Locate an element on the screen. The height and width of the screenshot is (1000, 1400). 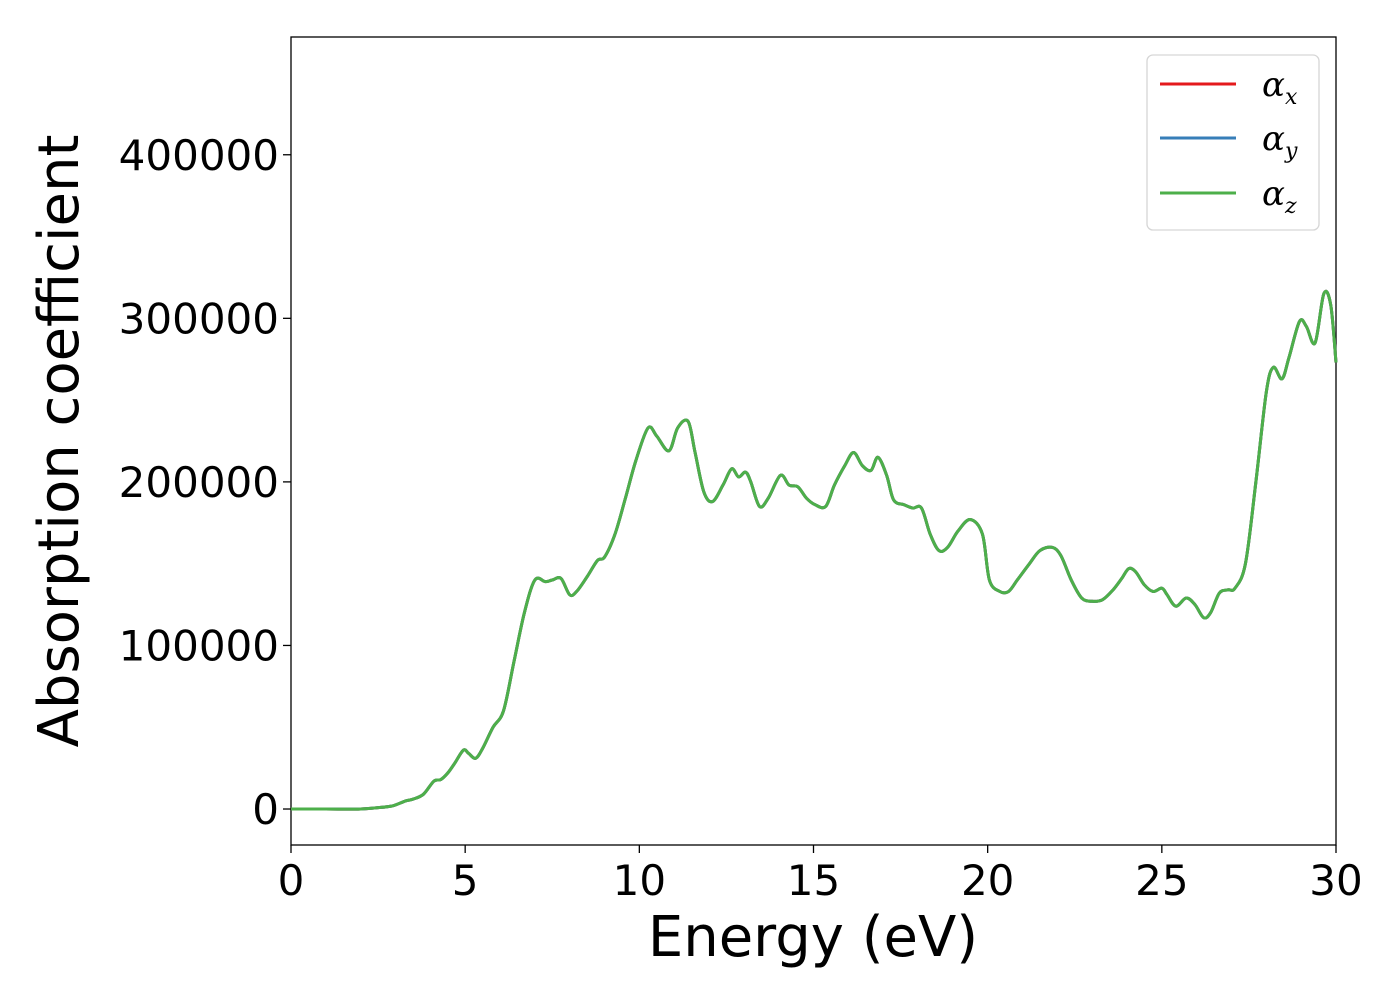
y-tick-label: 200000 is located at coordinates (199, 482).